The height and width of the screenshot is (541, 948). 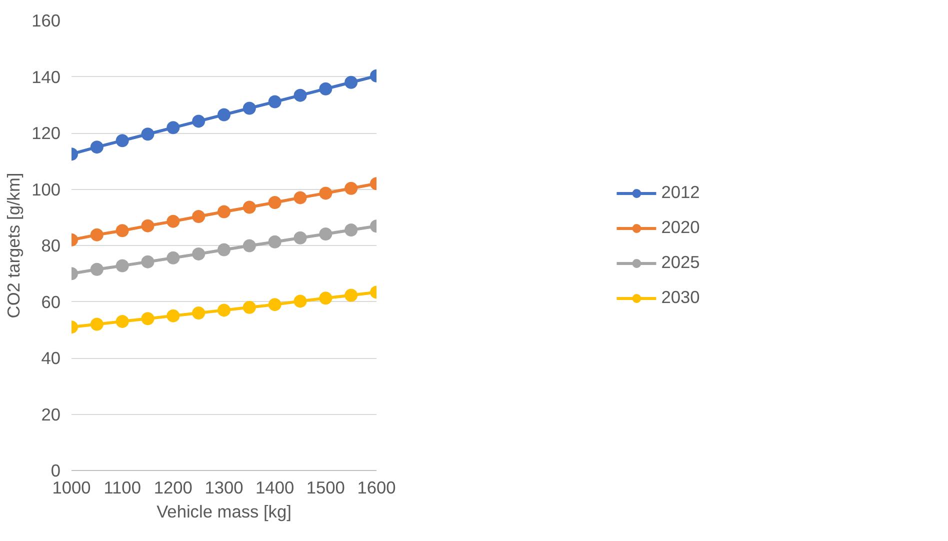 I want to click on legend-label: 2030, so click(x=680, y=297).